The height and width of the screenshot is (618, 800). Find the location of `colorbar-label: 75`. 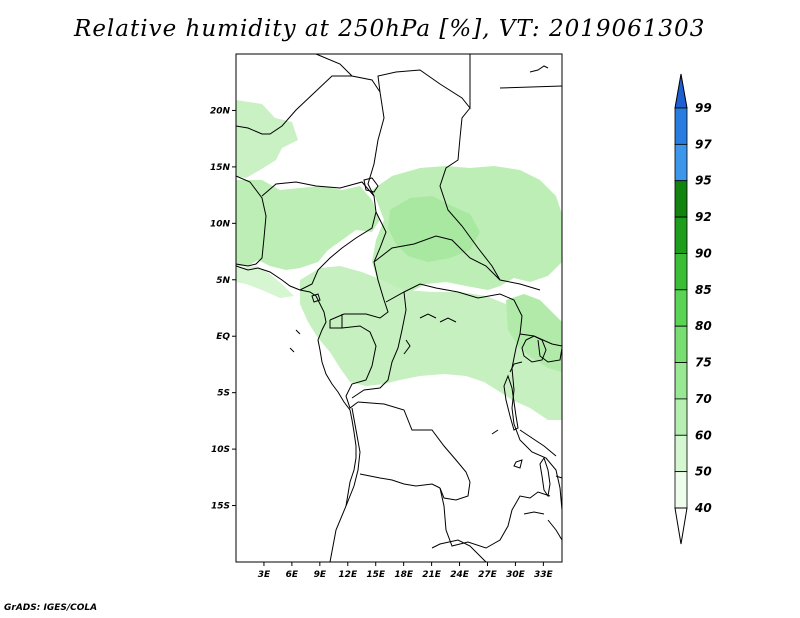

colorbar-label: 75 is located at coordinates (703, 363).